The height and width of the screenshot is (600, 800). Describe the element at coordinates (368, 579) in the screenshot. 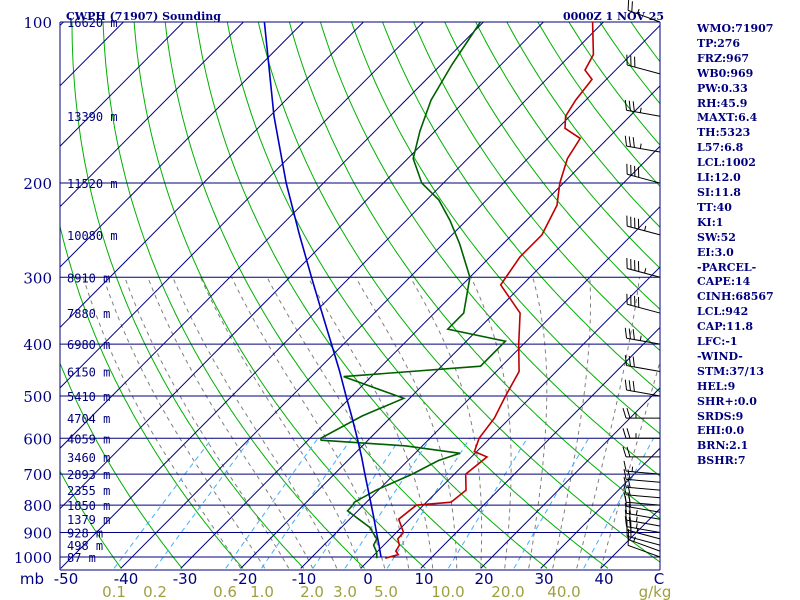

I see `temperature-tick-label: 0` at that location.